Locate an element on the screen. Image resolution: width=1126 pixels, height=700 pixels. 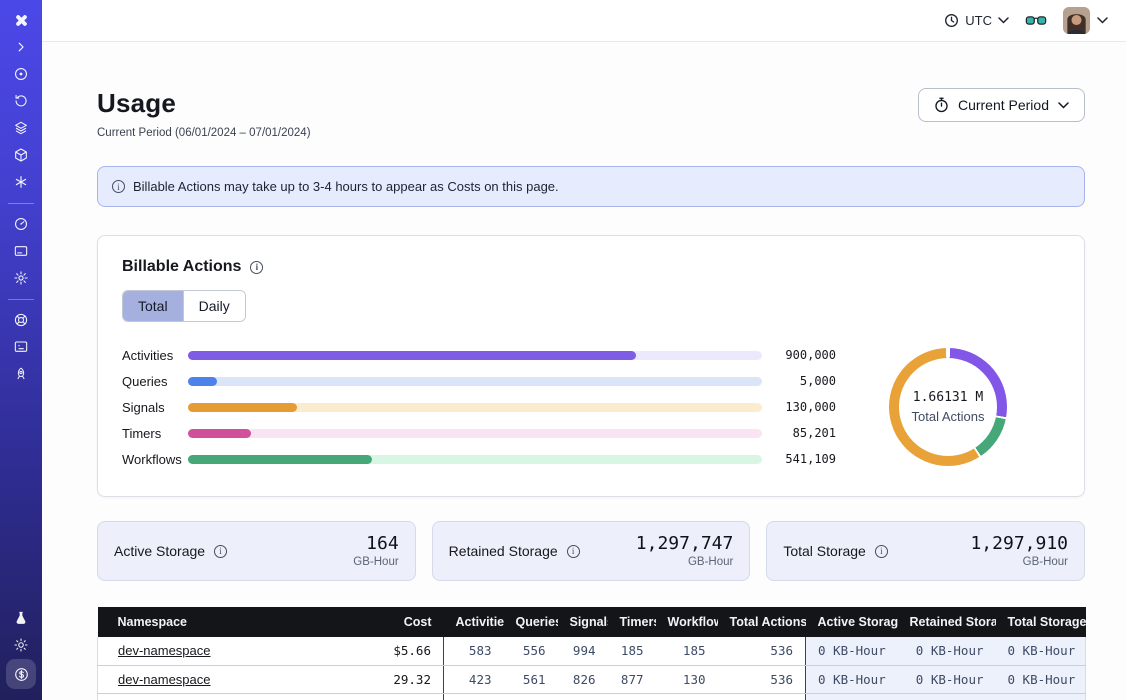
donut-total-value: 1.66131 M is located at coordinates (948, 397).